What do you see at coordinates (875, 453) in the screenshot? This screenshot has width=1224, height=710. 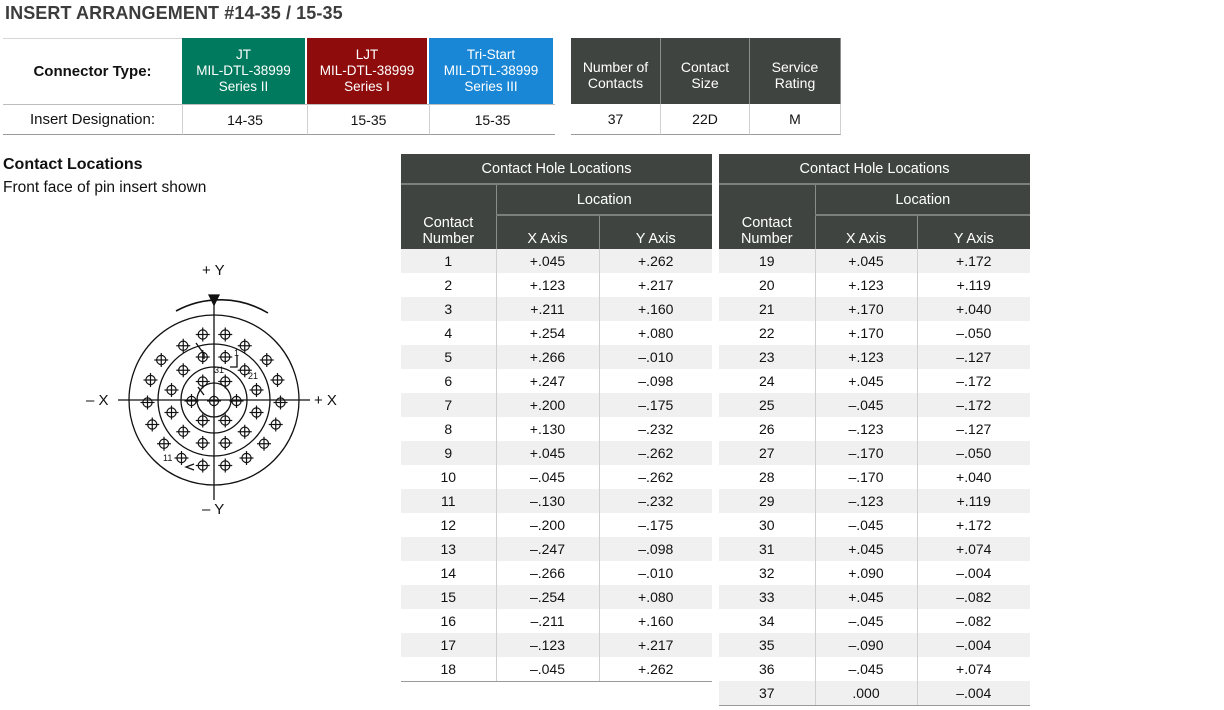 I see `table-row: 27 –.170 –.050` at bounding box center [875, 453].